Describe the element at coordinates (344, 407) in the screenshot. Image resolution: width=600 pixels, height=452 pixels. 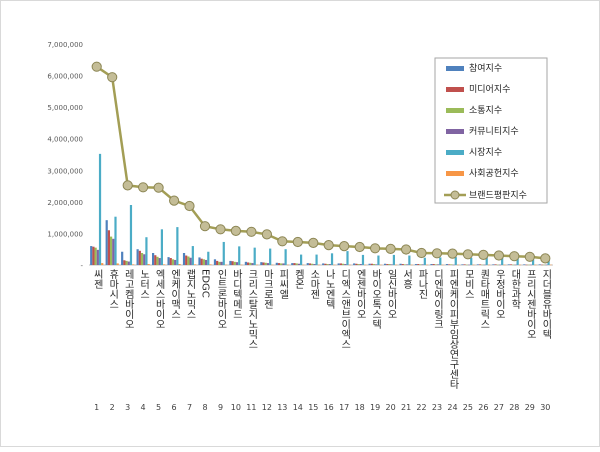
I see `rank-label-17: 17` at that location.